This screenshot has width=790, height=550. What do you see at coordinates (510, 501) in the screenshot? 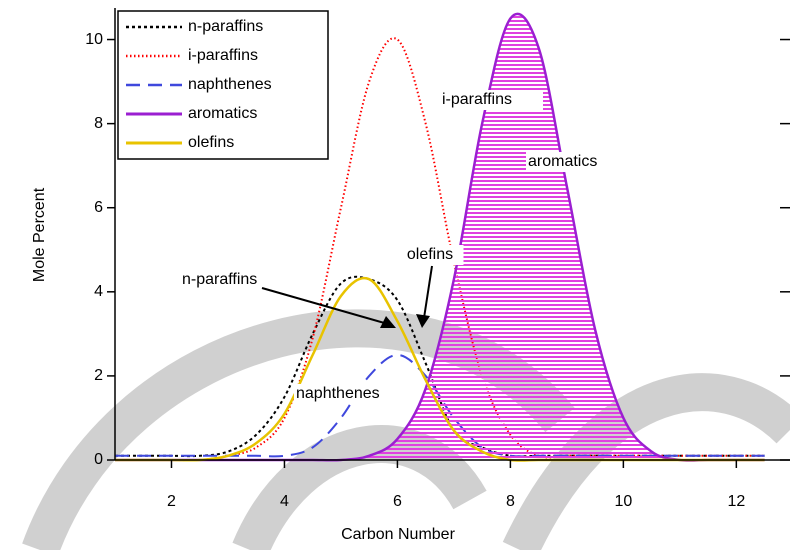
I see `x-tick-label: 8` at bounding box center [510, 501].